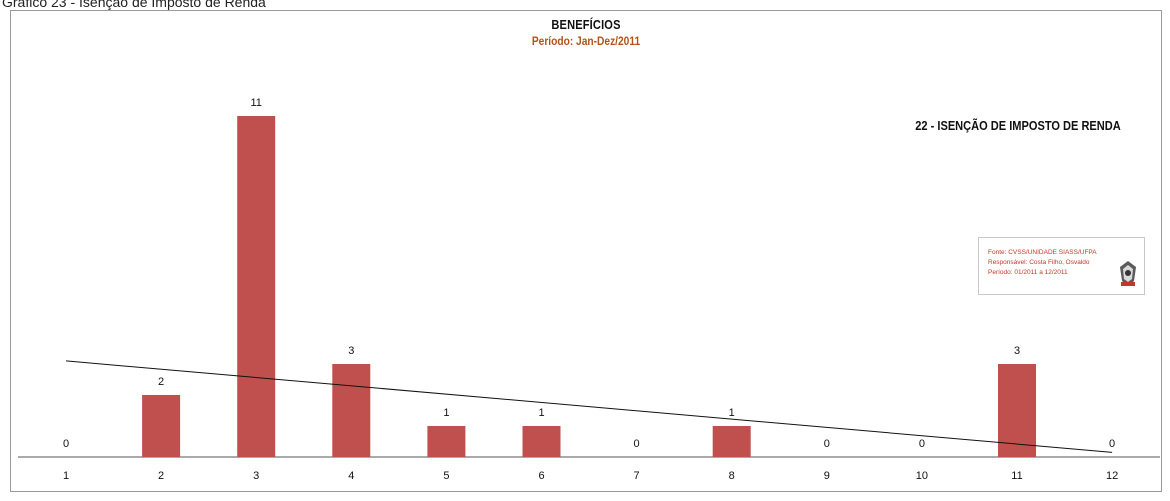  What do you see at coordinates (732, 476) in the screenshot?
I see `x-tick-label-8: 8` at bounding box center [732, 476].